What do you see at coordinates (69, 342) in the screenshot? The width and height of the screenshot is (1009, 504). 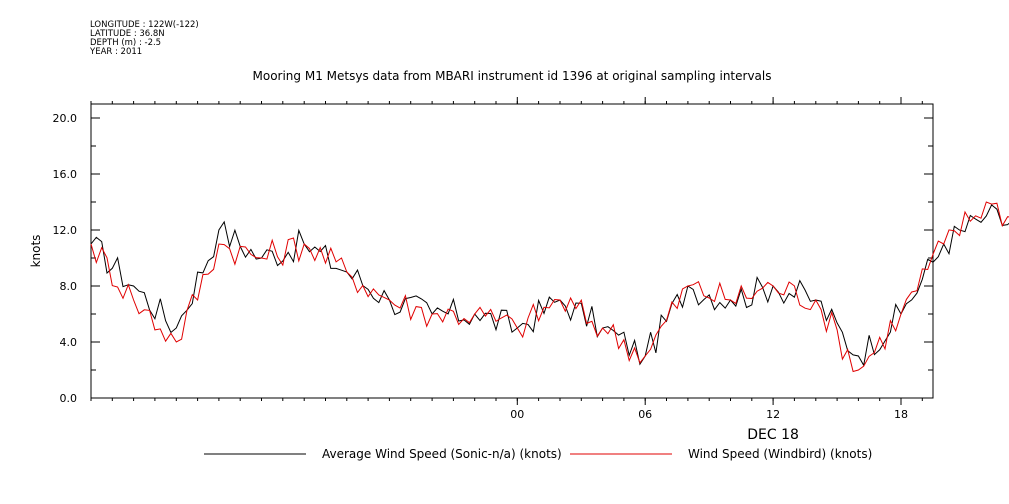 I see `y-tick-label: 4.0` at bounding box center [69, 342].